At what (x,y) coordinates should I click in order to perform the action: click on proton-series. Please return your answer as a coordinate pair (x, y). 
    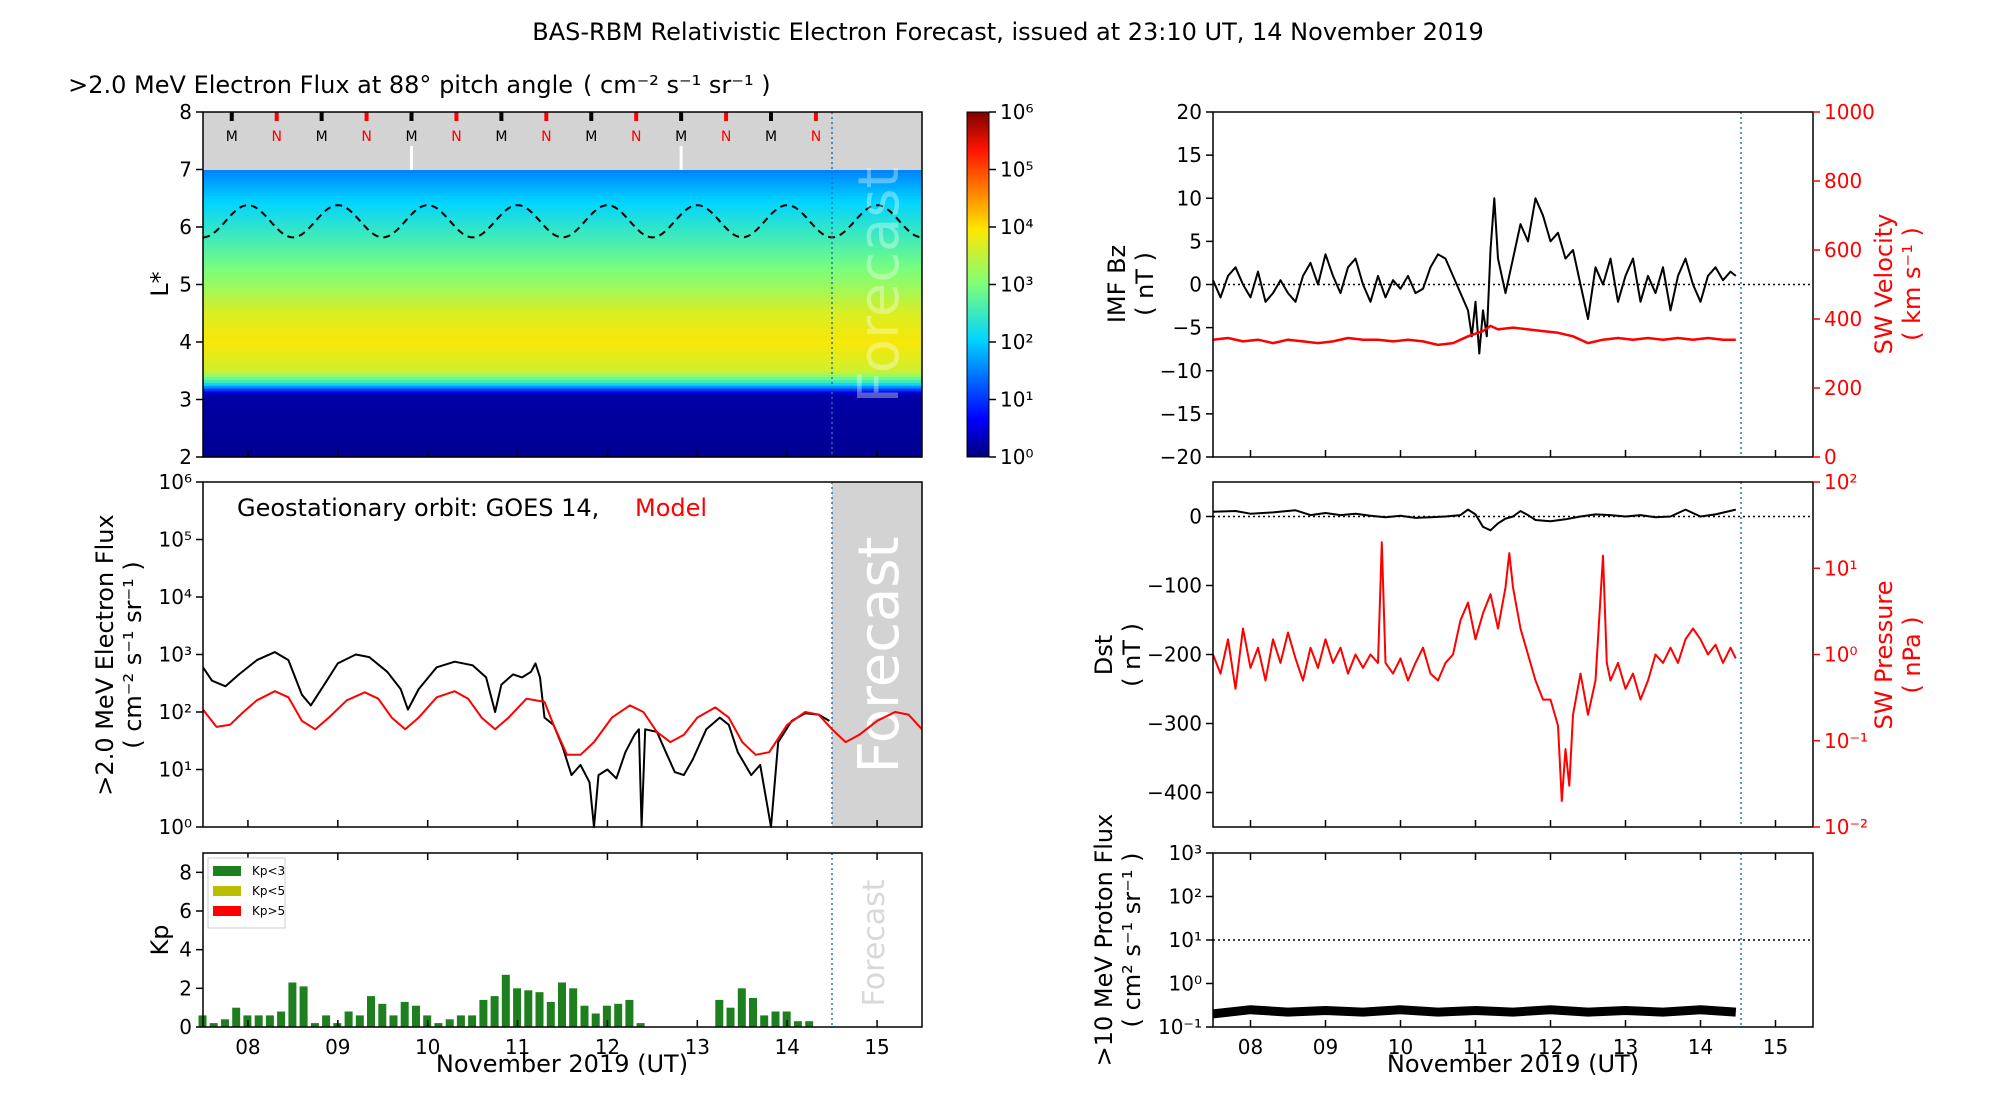
    Looking at the image, I should click on (1474, 1012).